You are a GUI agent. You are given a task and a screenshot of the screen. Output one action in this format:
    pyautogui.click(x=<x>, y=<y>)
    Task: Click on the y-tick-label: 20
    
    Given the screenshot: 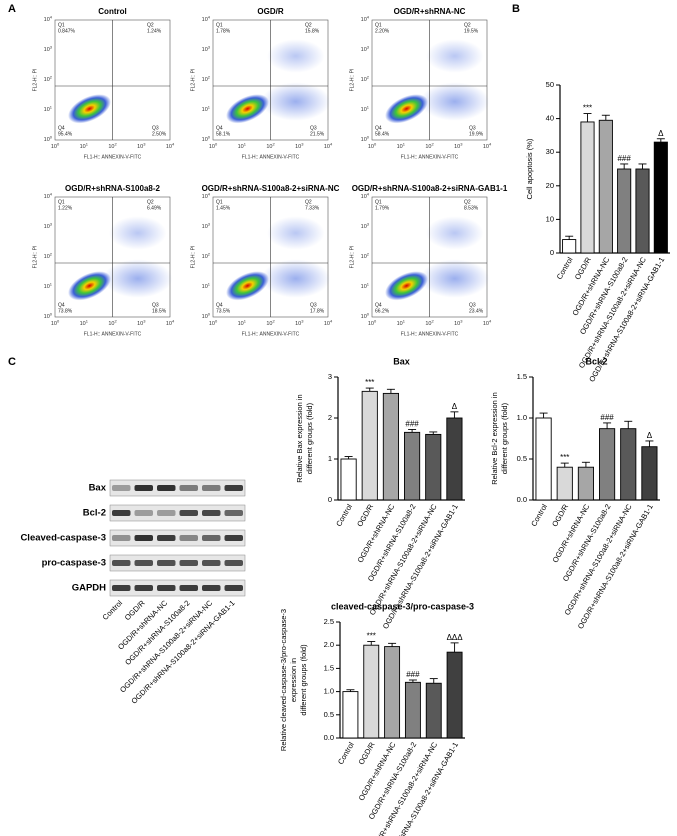 What is the action you would take?
    pyautogui.click(x=550, y=185)
    